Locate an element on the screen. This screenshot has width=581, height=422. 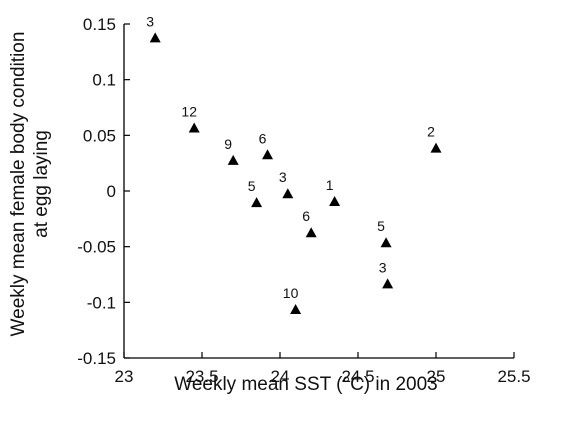
data-point-label: 1 is located at coordinates (330, 185).